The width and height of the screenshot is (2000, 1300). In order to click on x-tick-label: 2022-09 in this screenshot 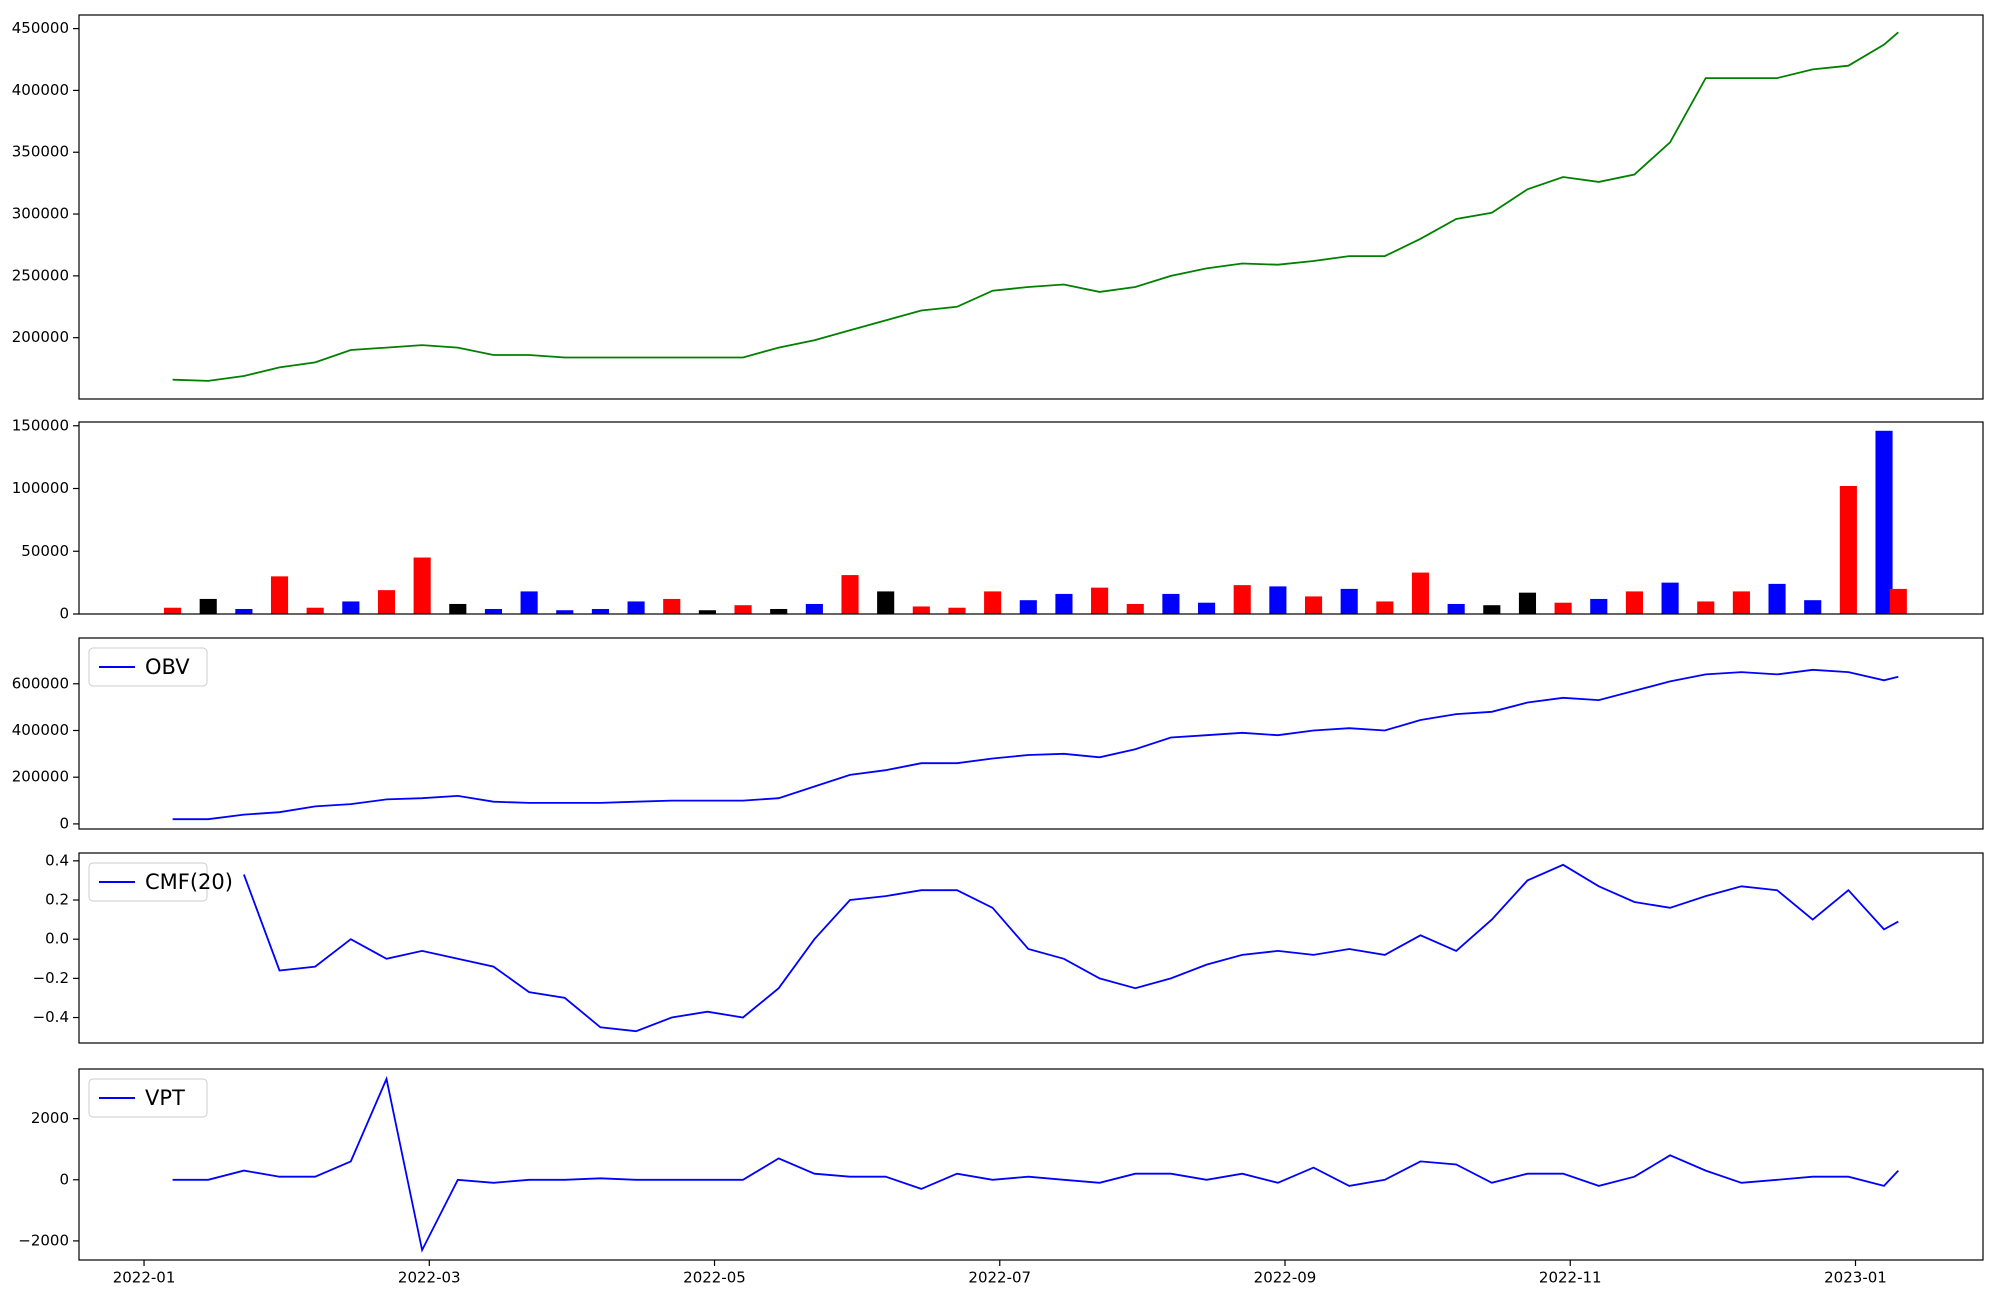, I will do `click(1285, 1278)`.